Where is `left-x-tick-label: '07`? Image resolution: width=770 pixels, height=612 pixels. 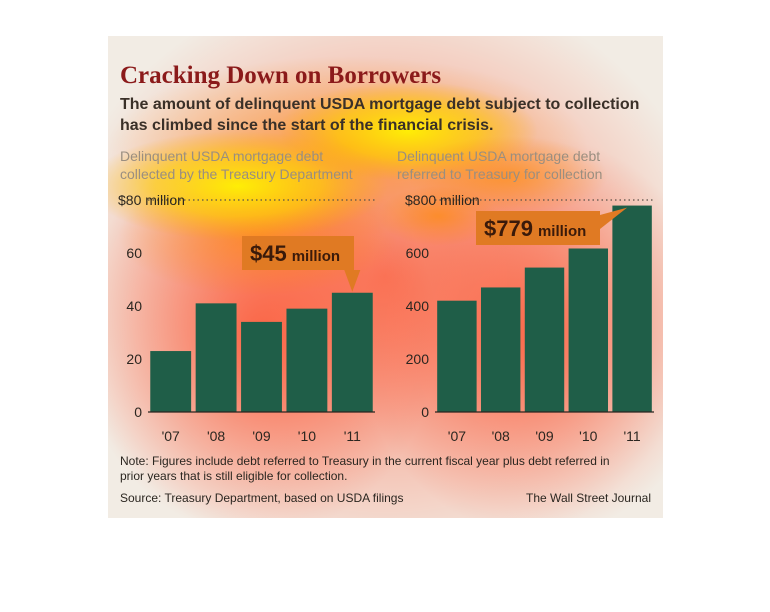 left-x-tick-label: '07 is located at coordinates (171, 436).